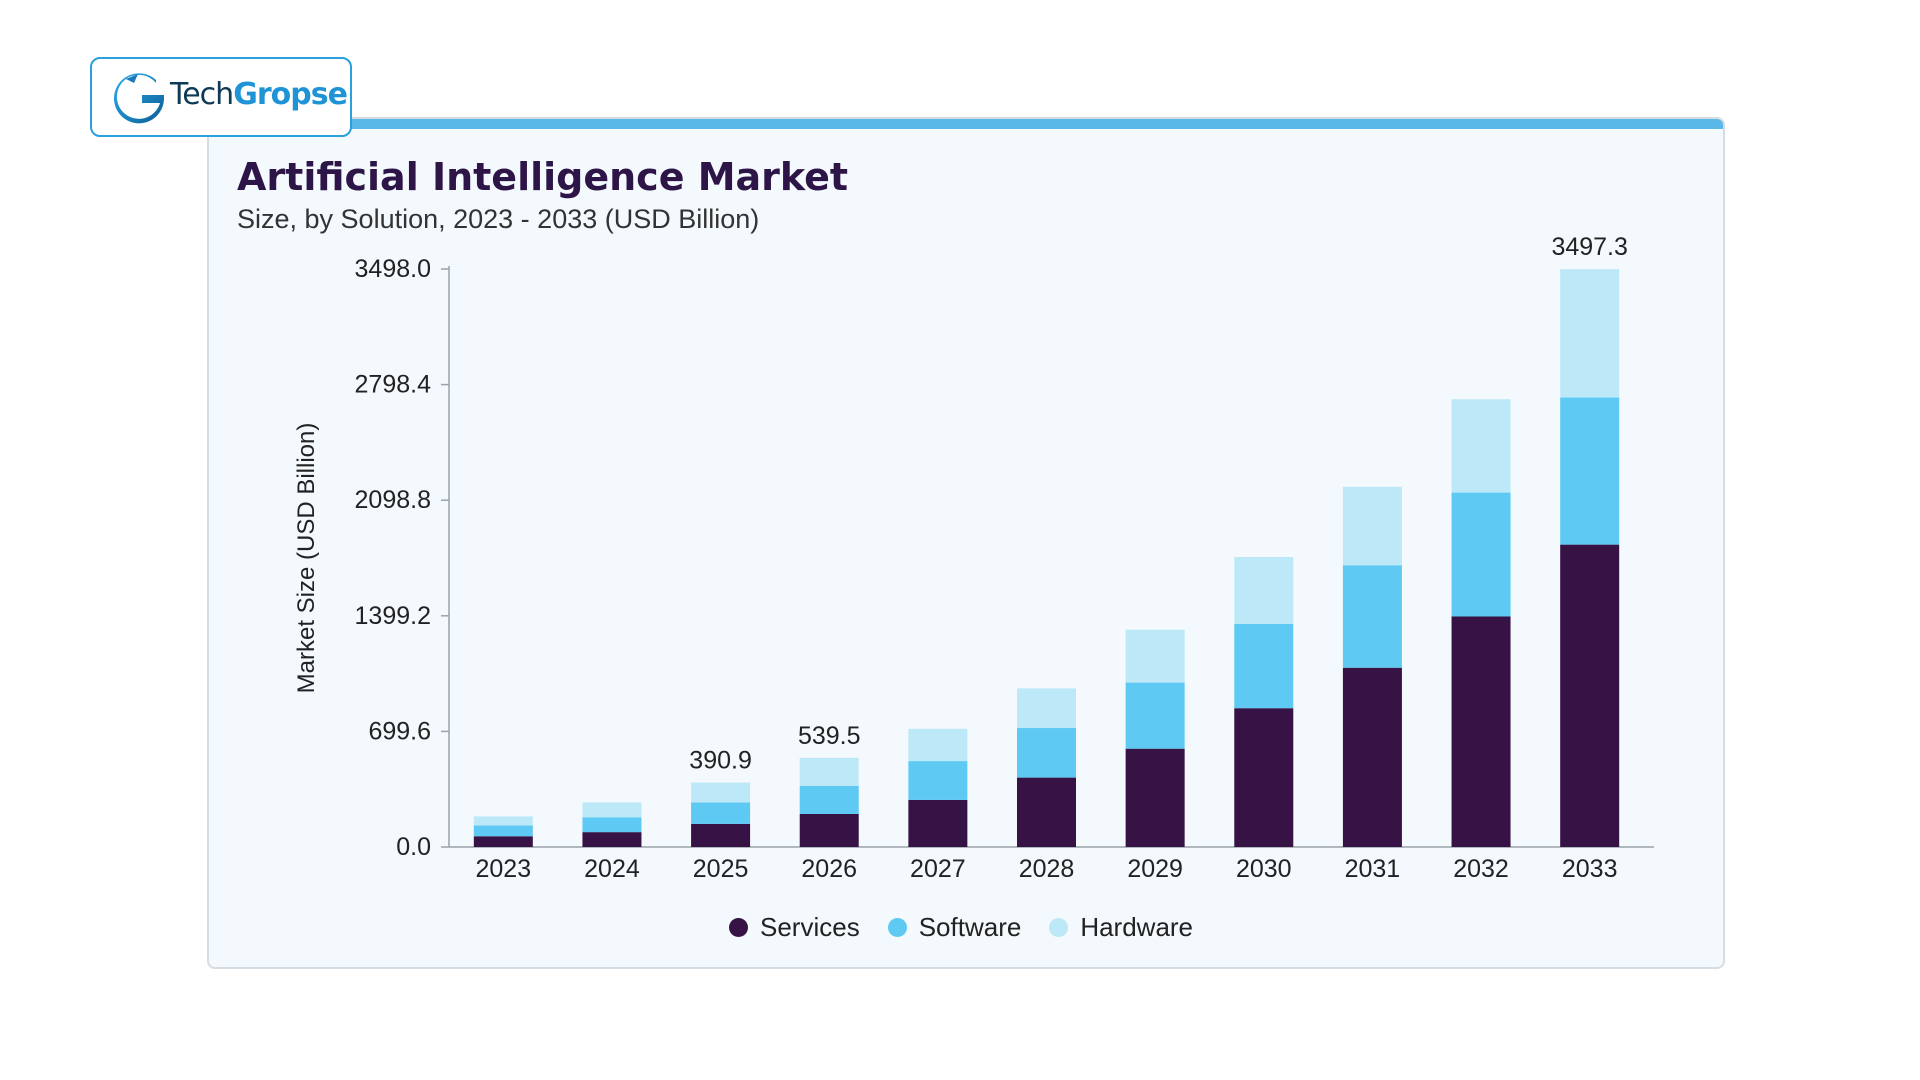  What do you see at coordinates (1047, 869) in the screenshot?
I see `x-tick-label: 2028` at bounding box center [1047, 869].